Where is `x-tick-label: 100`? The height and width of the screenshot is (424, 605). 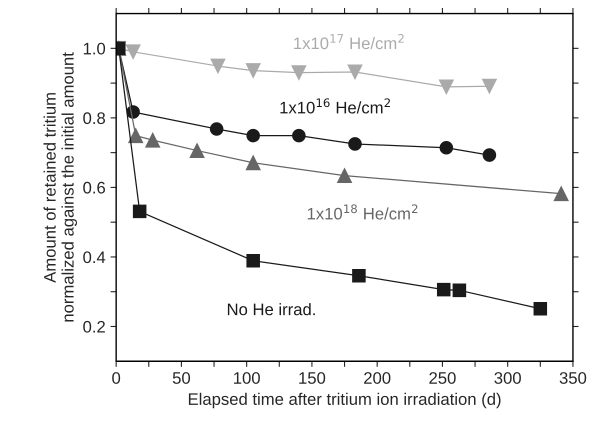 x-tick-label: 100 is located at coordinates (247, 378).